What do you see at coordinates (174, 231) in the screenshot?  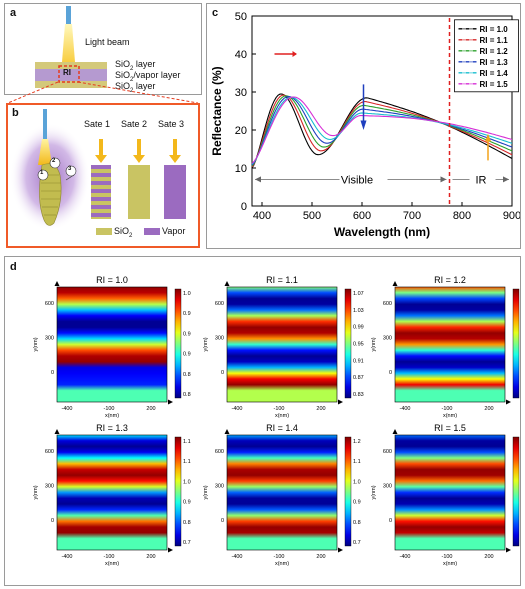 I see `legend-vapor-label: Vapor` at bounding box center [174, 231].